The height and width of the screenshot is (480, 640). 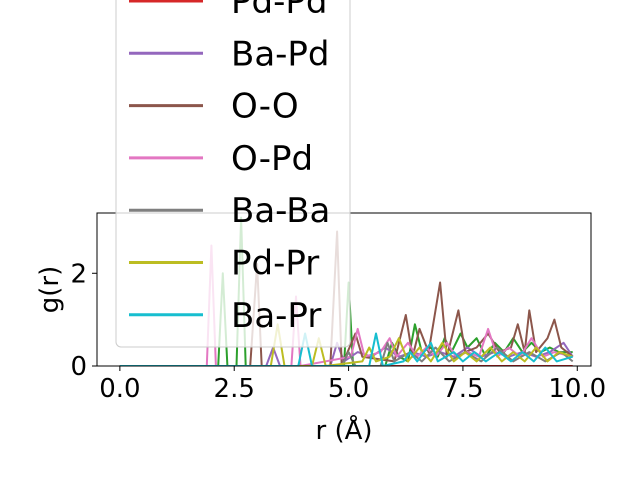 I want to click on y-tick-label: 2, so click(x=78, y=274).